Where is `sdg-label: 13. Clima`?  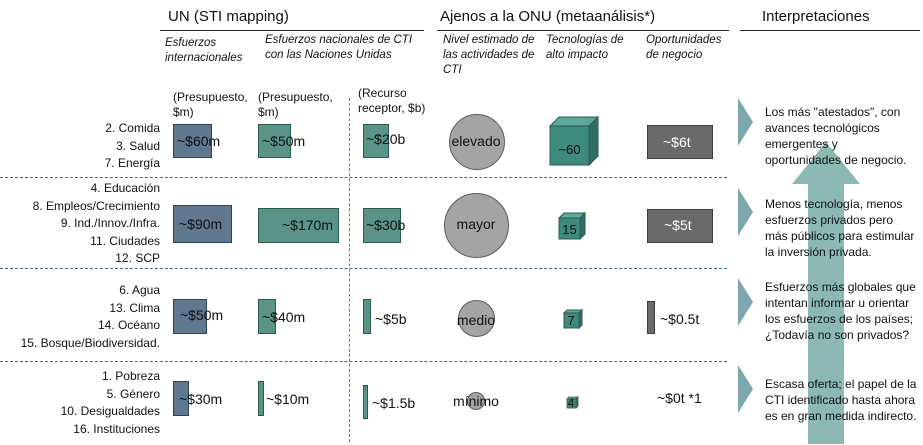 sdg-label: 13. Clima is located at coordinates (134, 307).